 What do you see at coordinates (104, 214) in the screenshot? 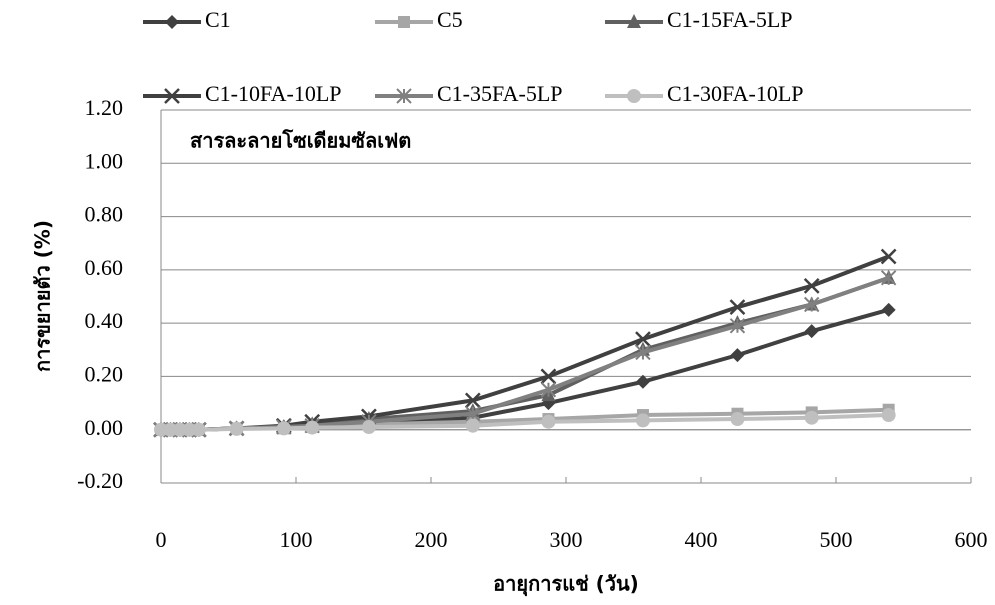
I see `y-tick-label: 0.80` at bounding box center [104, 214].